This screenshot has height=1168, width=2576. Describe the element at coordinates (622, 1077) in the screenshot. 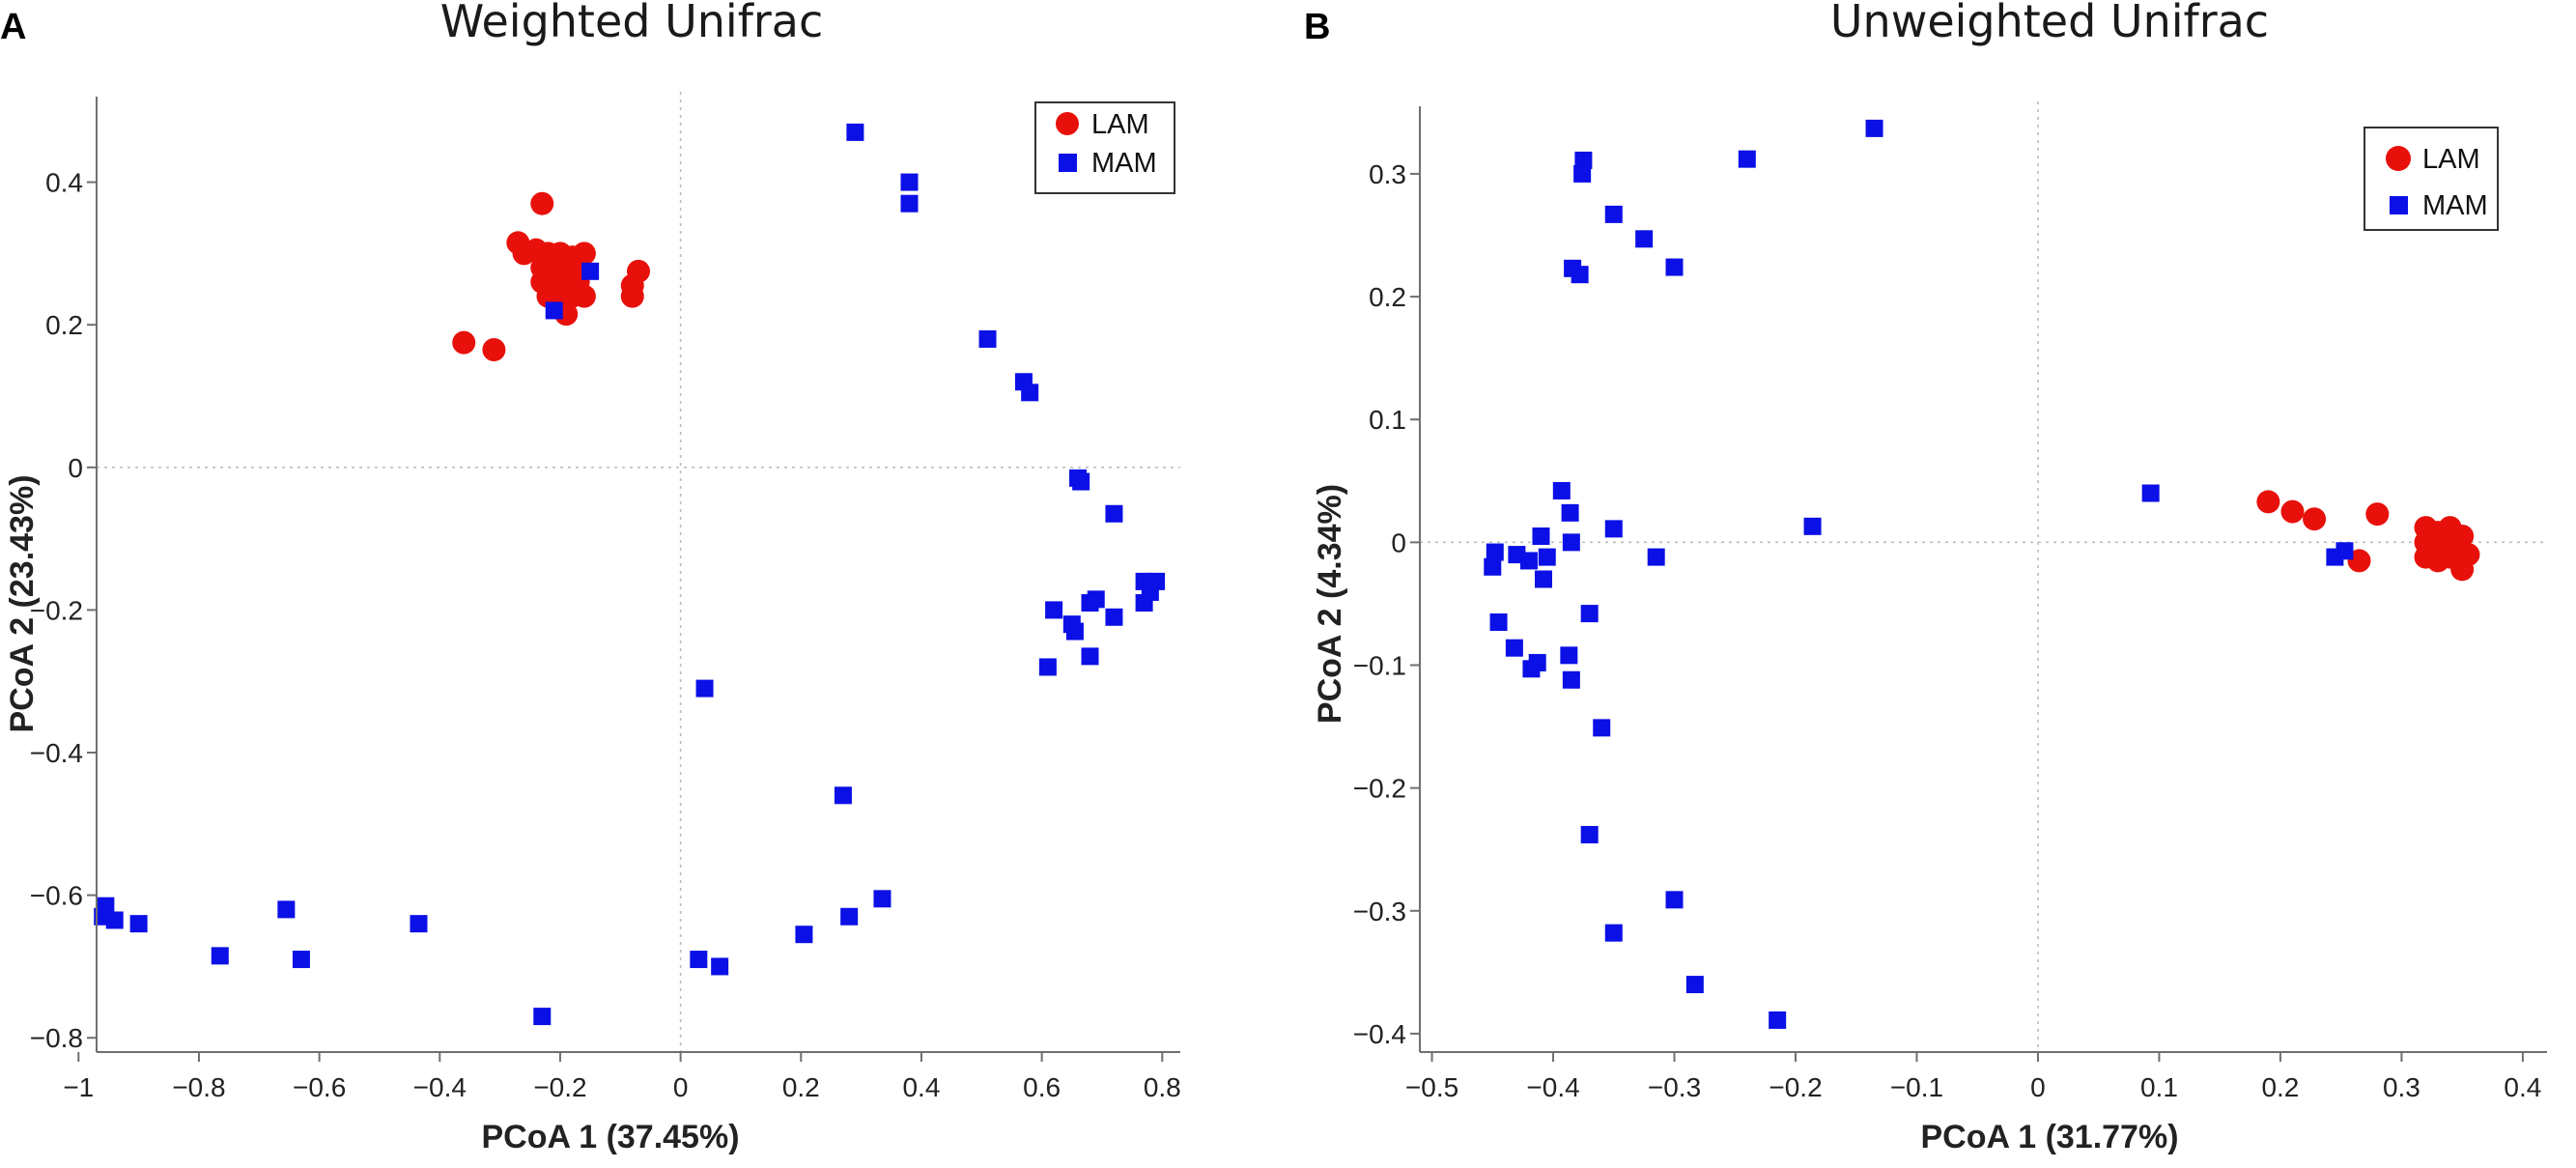

I see `panel-a-x-ticks: −1 −0.8 −0.6 −0.4 −0.2 0 0.2 0.4 0.6 0.8` at that location.